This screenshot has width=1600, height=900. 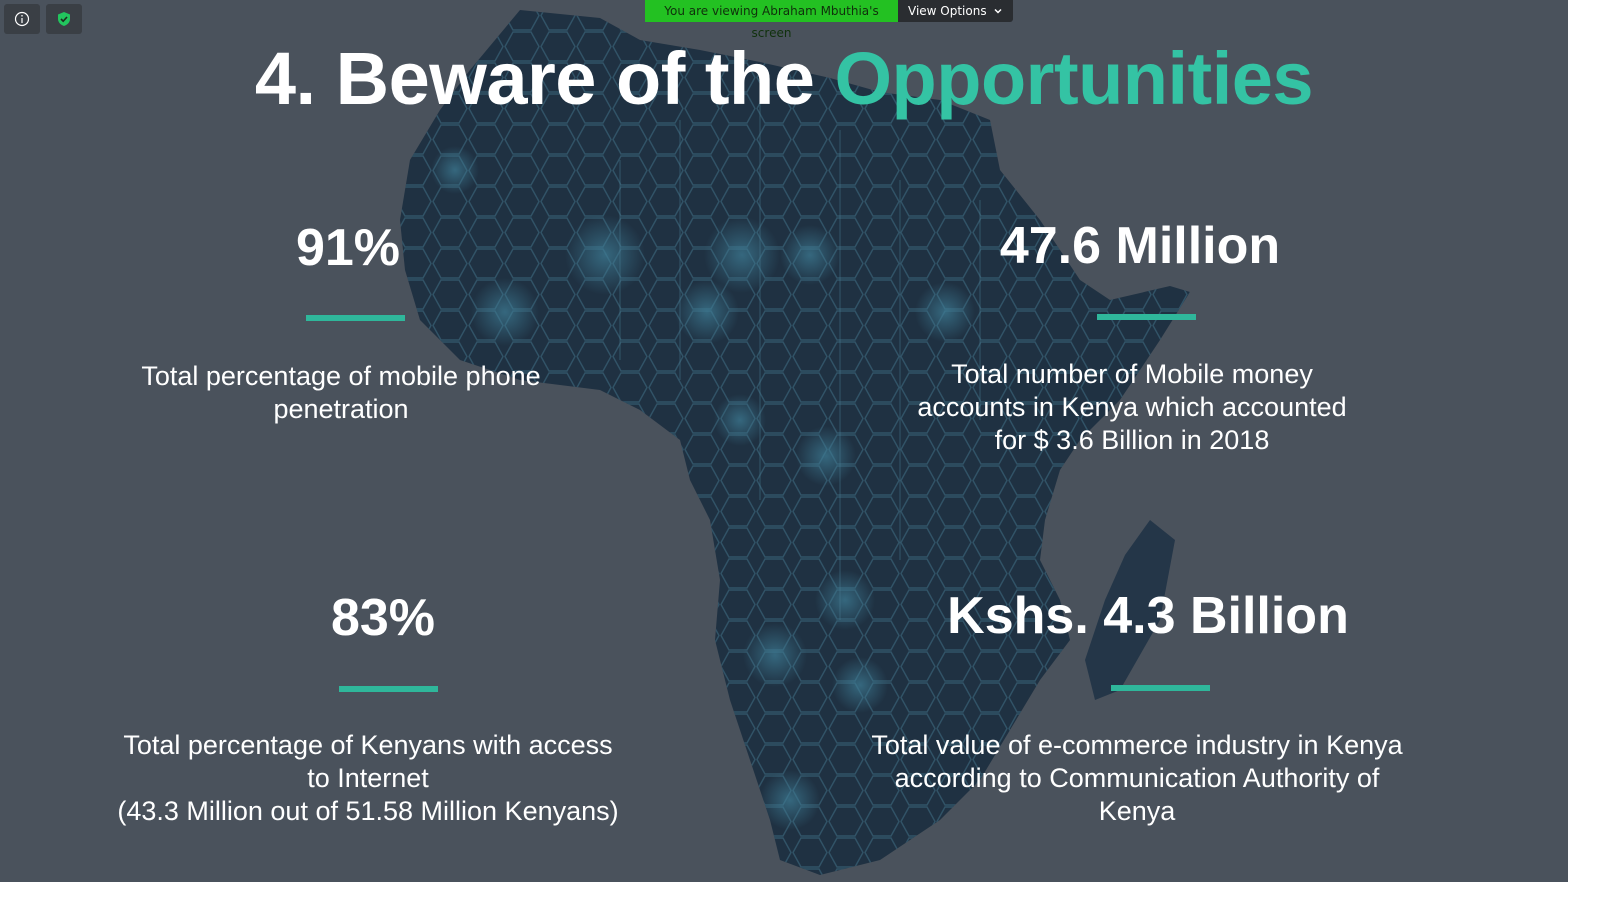 I want to click on title-accent: Opportunities, so click(x=1074, y=78).